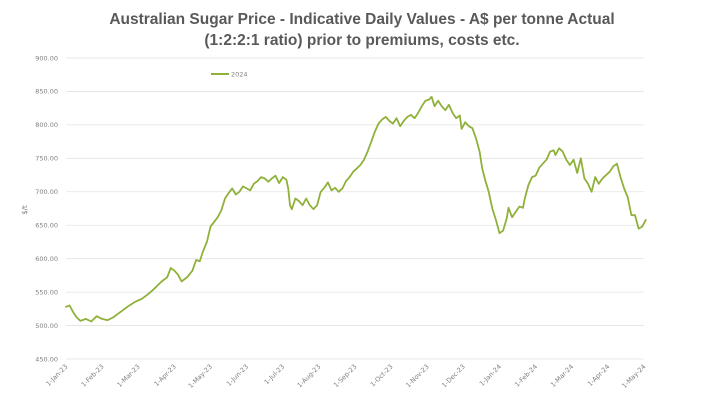 The height and width of the screenshot is (409, 724). Describe the element at coordinates (239, 75) in the screenshot. I see `legend-label: 2024` at that location.